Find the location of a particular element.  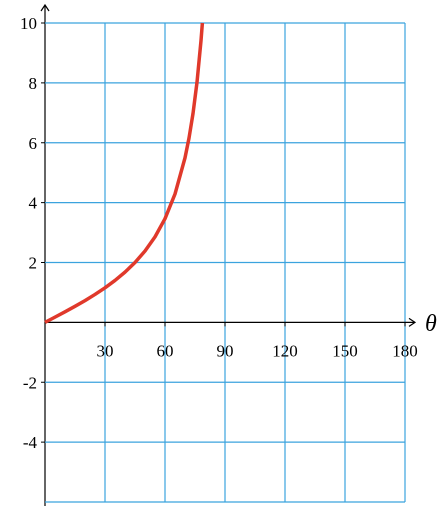

x-tick-label: 60 is located at coordinates (165, 350).